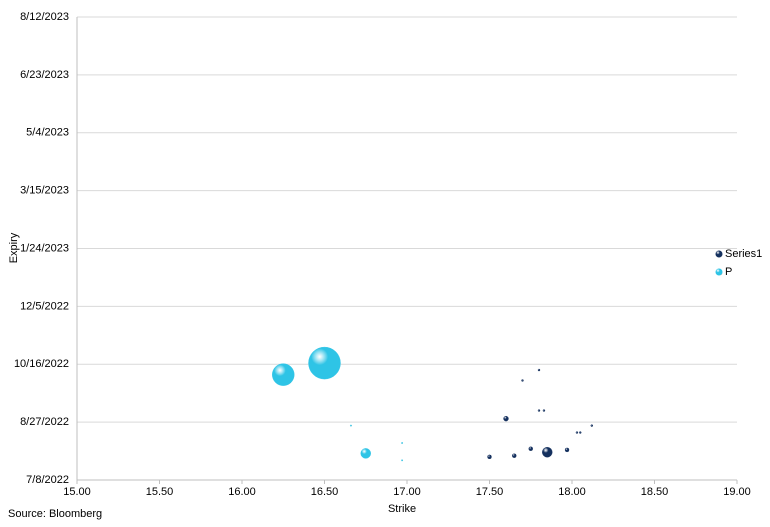 The image size is (770, 527). Describe the element at coordinates (44, 306) in the screenshot. I see `y-tick-label: 12/5/2022` at that location.